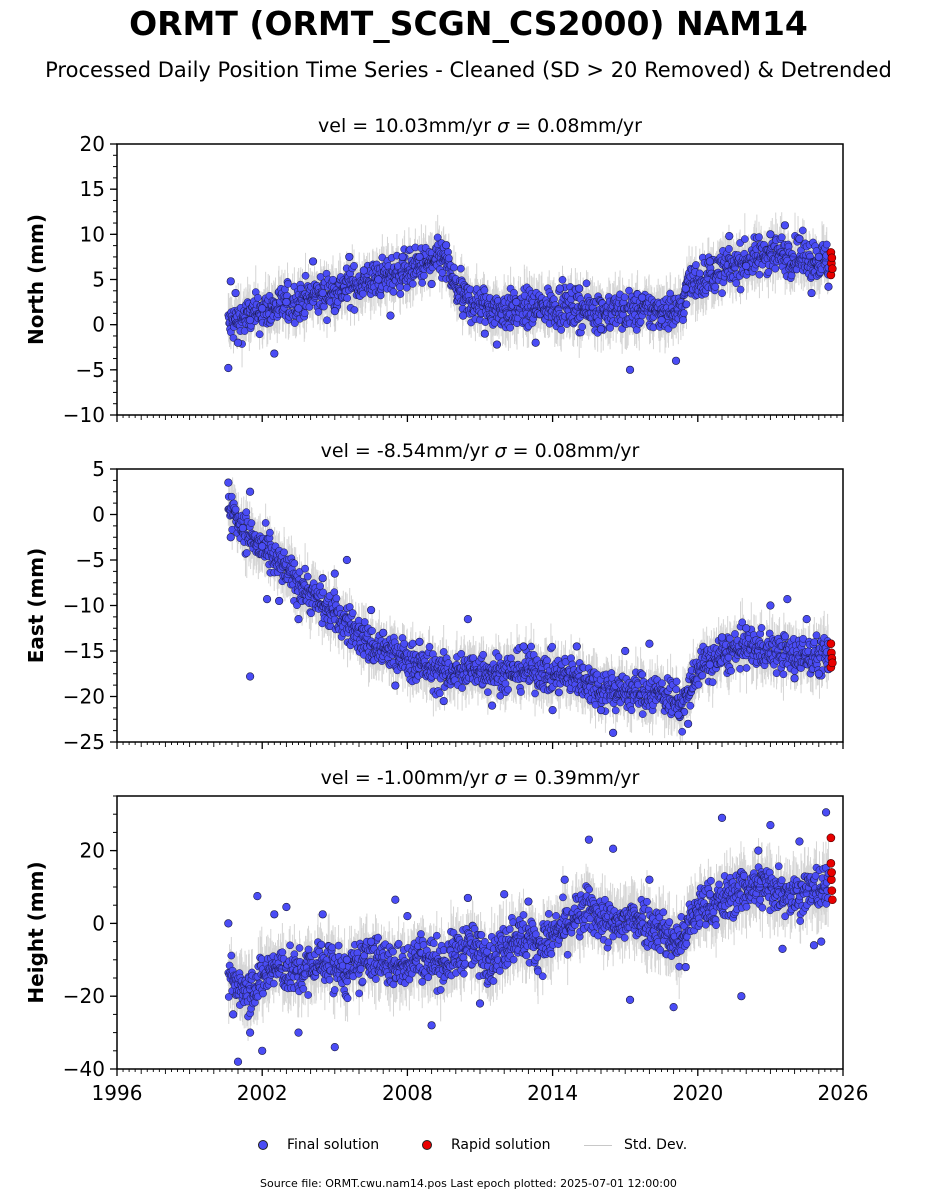  What do you see at coordinates (84, 415) in the screenshot?
I see `y-tick-label: −10` at bounding box center [84, 415].